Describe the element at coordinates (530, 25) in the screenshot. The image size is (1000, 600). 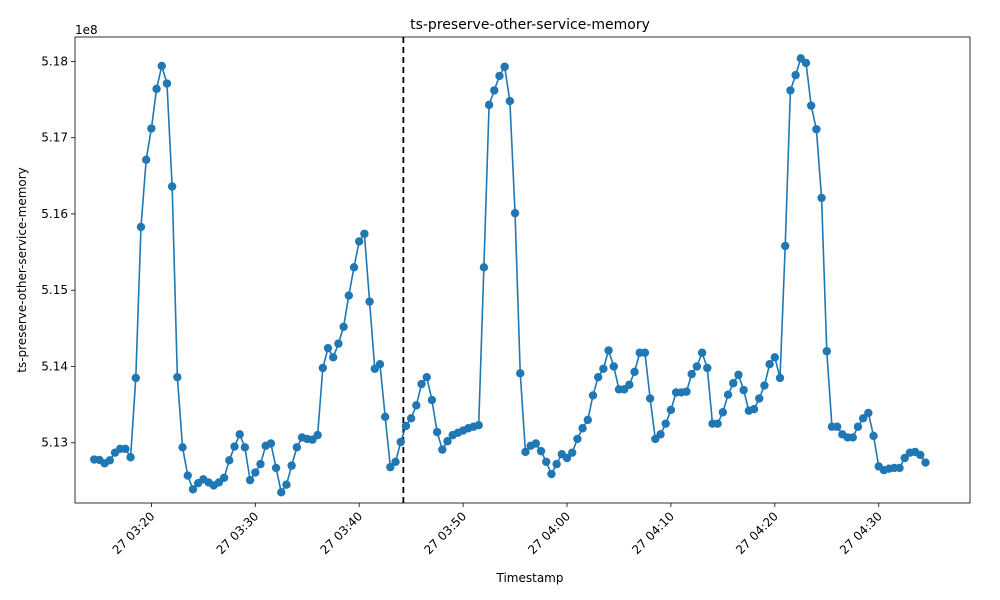
I see `chart-title: ts-preserve-other-service-memory` at that location.